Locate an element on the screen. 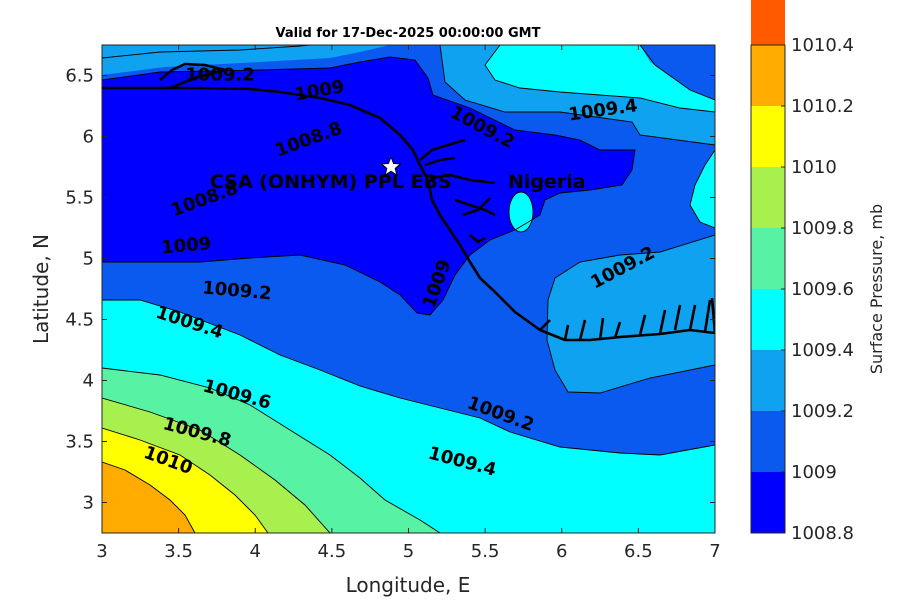 This screenshot has width=900, height=600. colorbar-tick-label: 1009 is located at coordinates (814, 472).